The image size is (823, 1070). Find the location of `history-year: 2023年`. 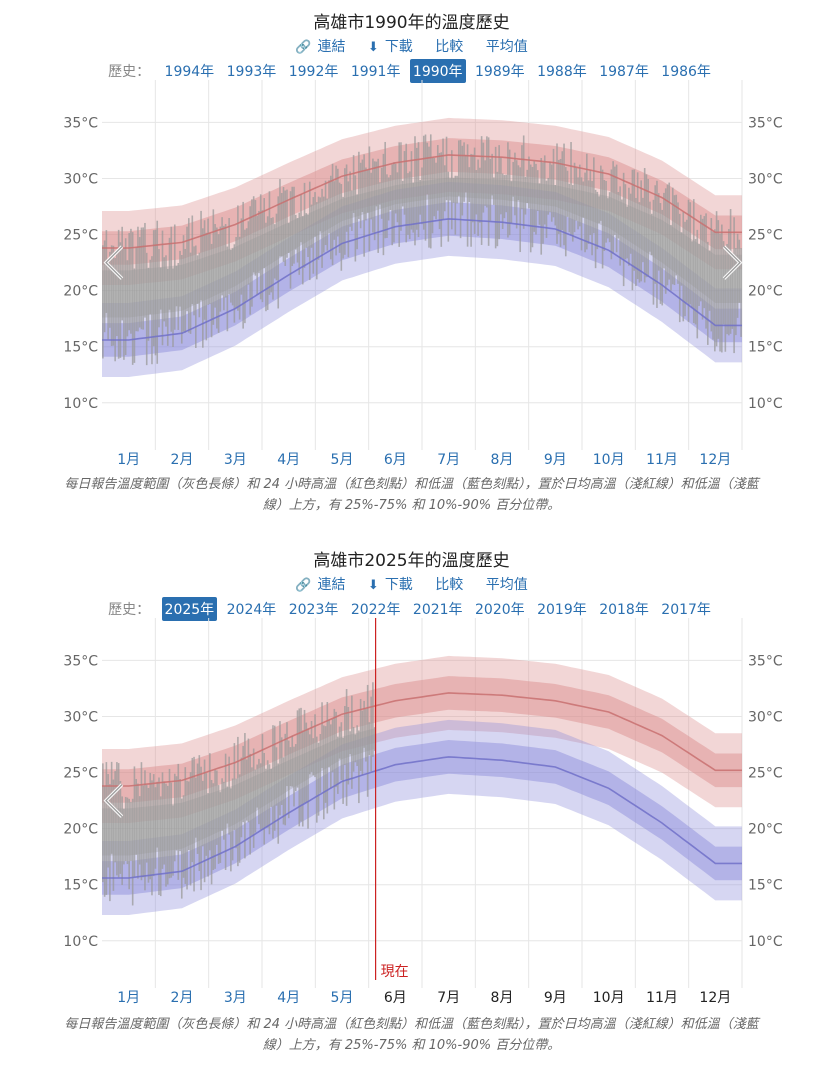

history-year: 2023年 is located at coordinates (313, 610).